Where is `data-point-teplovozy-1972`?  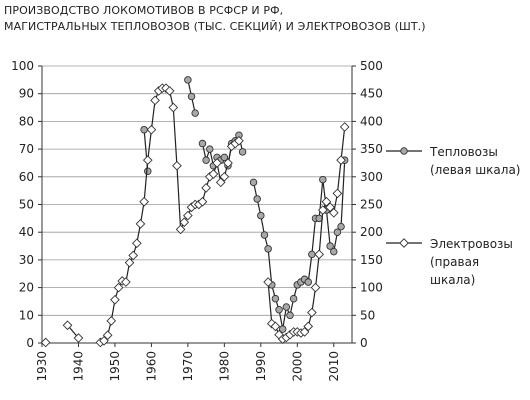 data-point-teplovozy-1972 is located at coordinates (195, 113).